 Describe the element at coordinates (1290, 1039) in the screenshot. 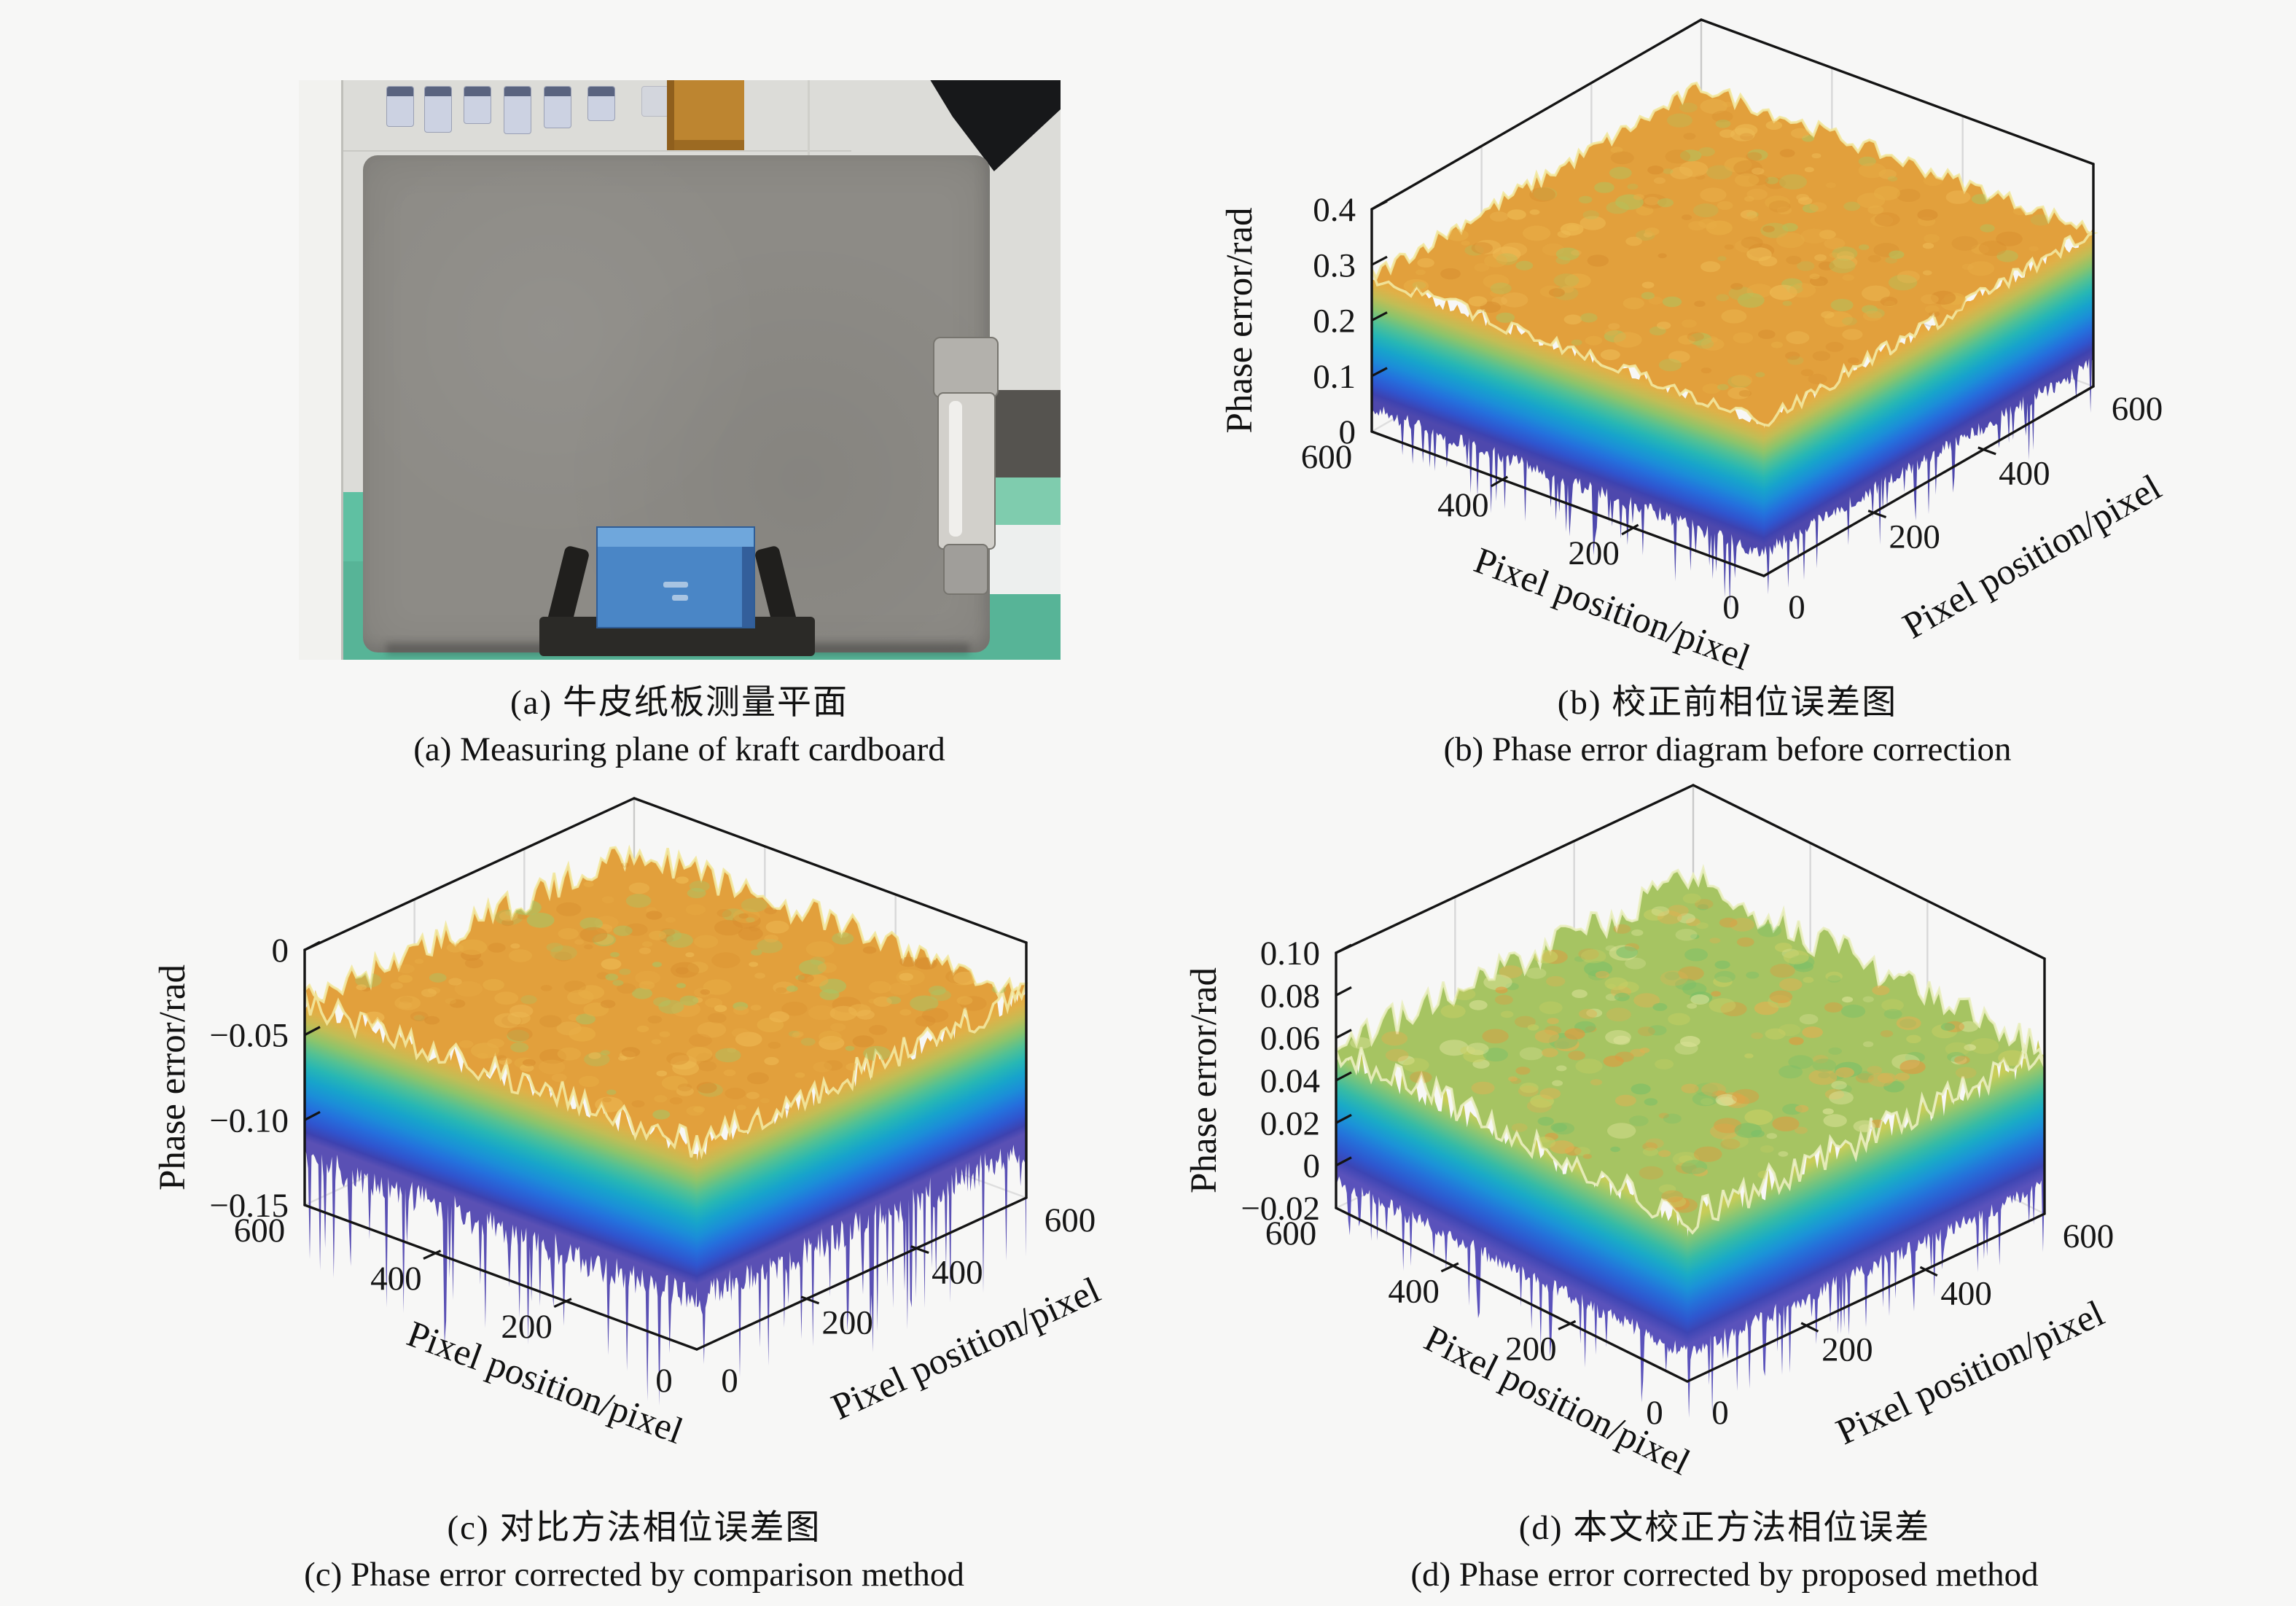

I see `z-axis-tick-label: 0.06` at that location.